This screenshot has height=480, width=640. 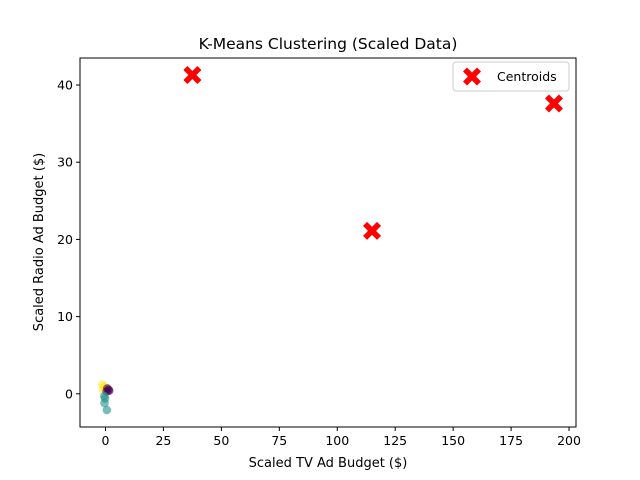 I want to click on legend-centroid-icon, so click(x=472, y=76).